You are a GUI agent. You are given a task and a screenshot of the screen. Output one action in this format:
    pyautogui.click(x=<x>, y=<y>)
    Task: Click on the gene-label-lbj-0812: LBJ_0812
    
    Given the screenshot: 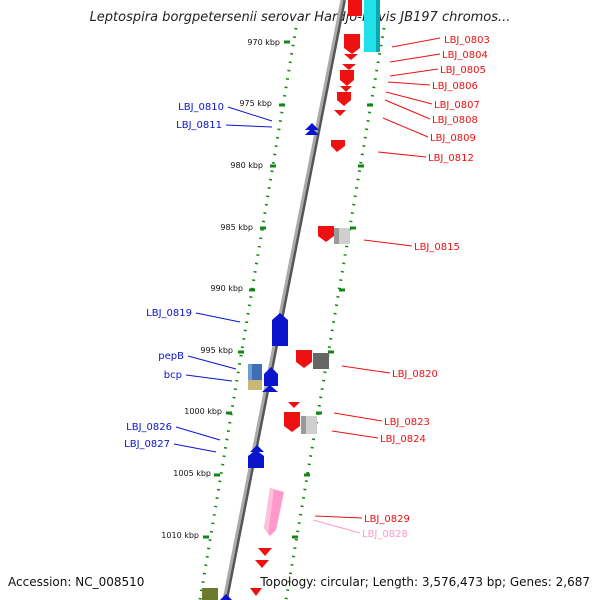 What is the action you would take?
    pyautogui.click(x=451, y=158)
    